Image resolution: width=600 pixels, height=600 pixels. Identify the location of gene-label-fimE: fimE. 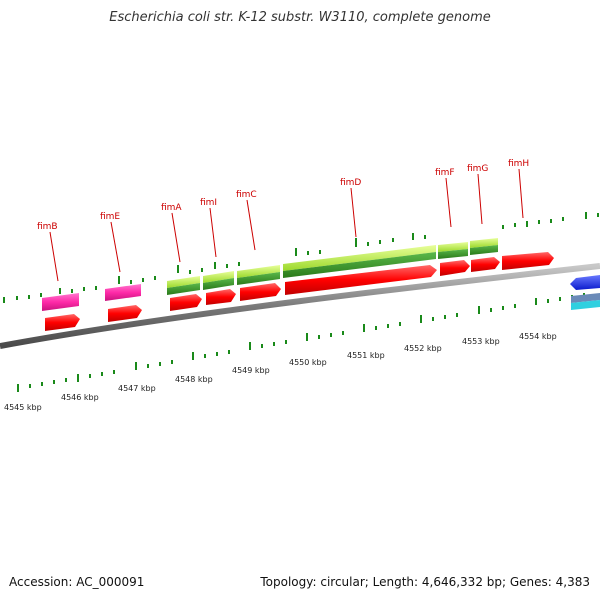
(110, 217).